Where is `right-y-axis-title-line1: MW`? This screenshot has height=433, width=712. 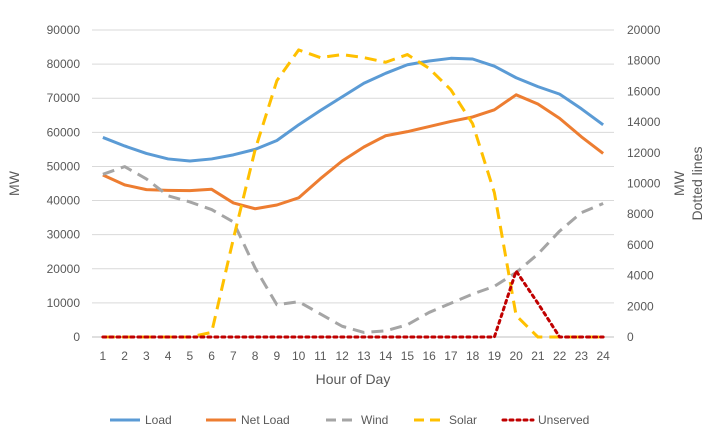 right-y-axis-title-line1: MW is located at coordinates (679, 183).